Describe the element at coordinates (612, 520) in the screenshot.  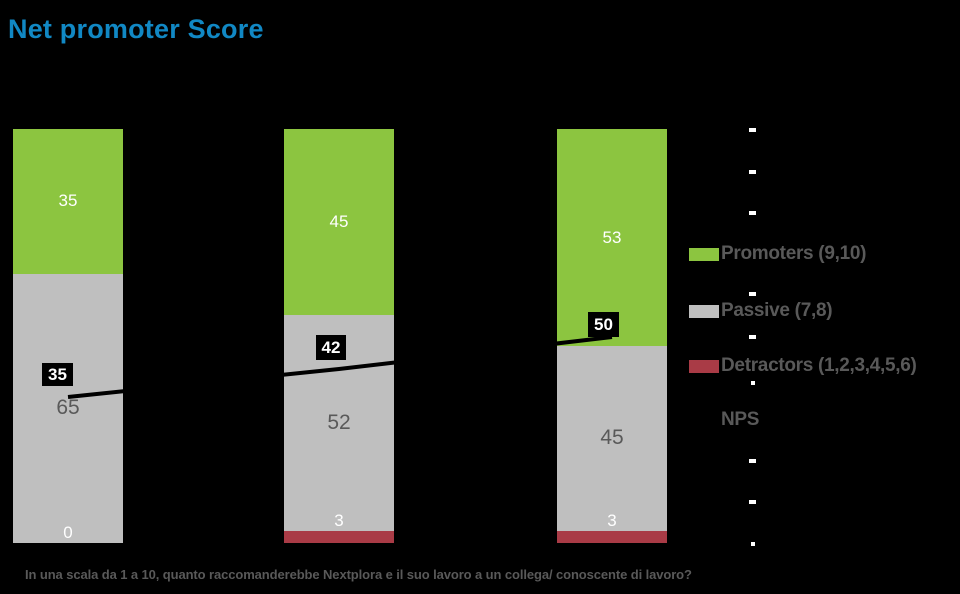
I see `bar-3-label-detractors: 3` at that location.